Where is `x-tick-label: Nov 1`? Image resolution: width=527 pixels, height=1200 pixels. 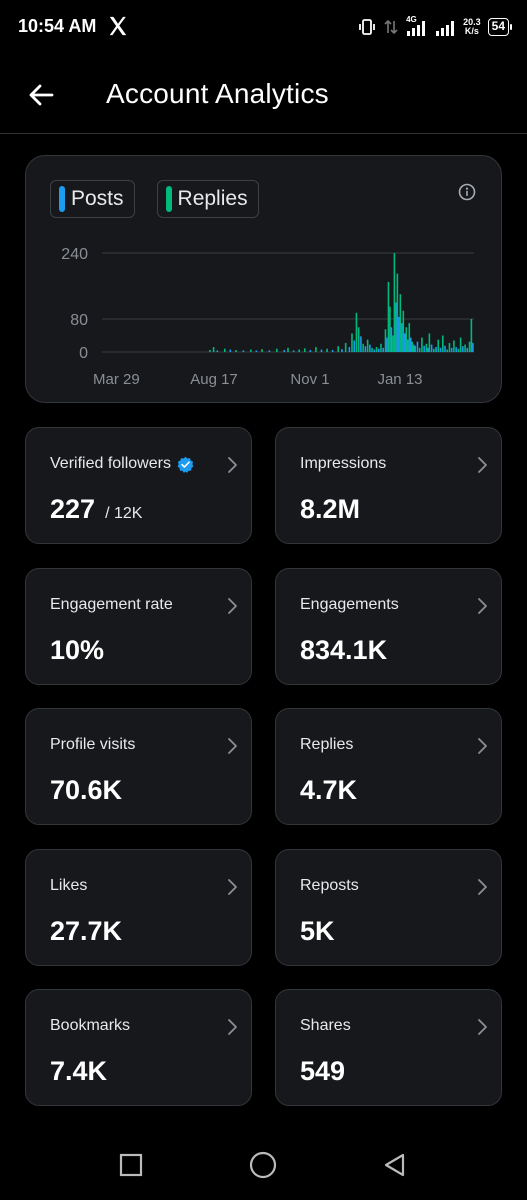
x-tick-label: Nov 1 is located at coordinates (309, 379).